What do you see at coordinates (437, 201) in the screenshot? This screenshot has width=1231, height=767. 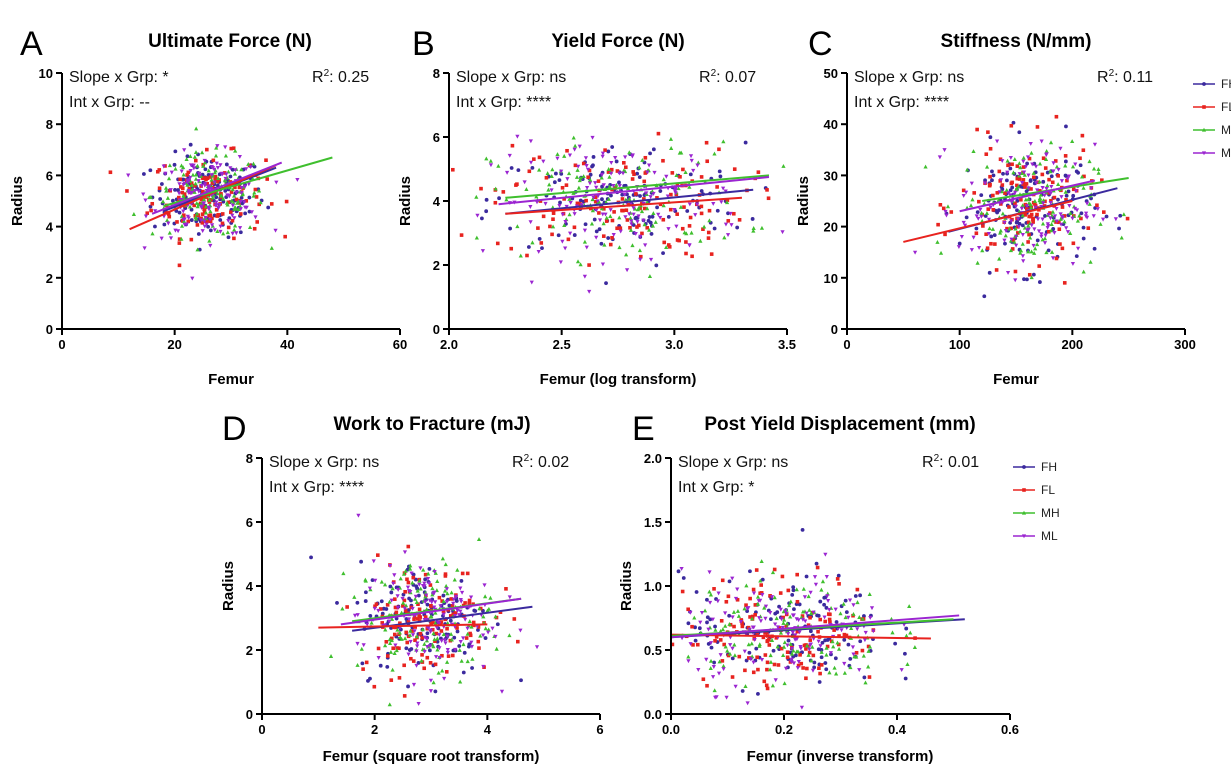 I see `y-tick-label: 4` at bounding box center [437, 201].